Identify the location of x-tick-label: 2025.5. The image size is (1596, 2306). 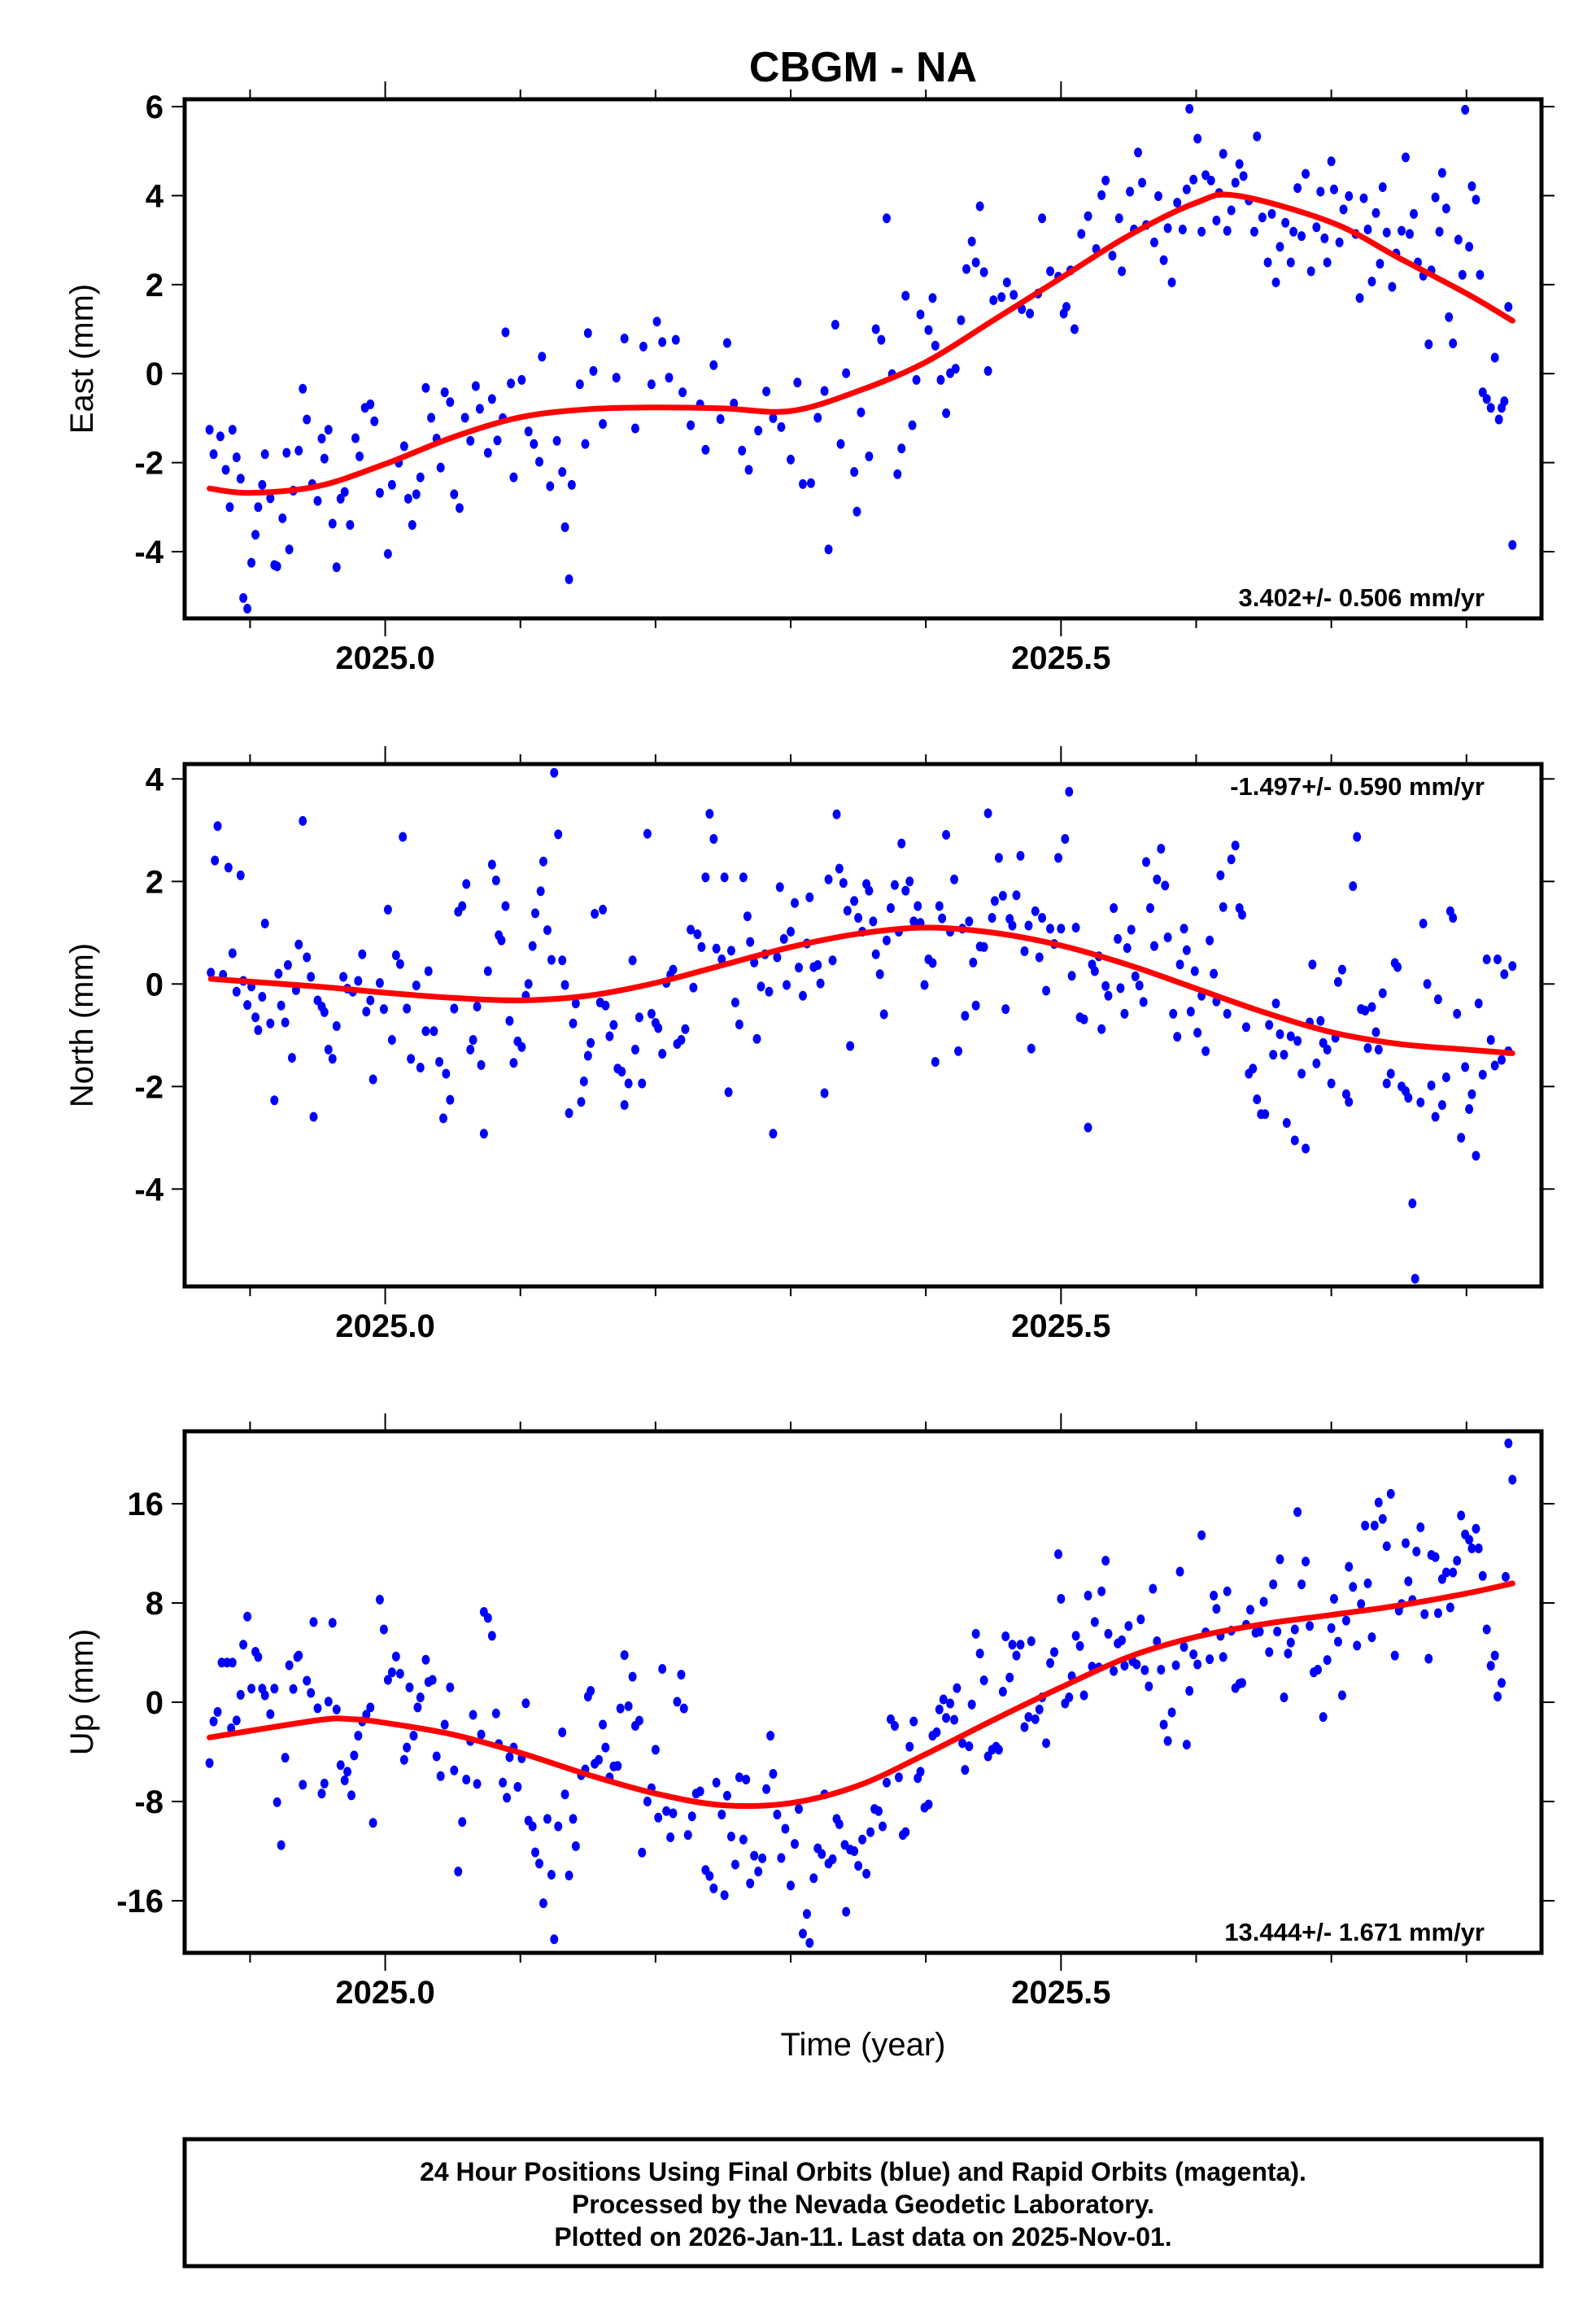
(1060, 658).